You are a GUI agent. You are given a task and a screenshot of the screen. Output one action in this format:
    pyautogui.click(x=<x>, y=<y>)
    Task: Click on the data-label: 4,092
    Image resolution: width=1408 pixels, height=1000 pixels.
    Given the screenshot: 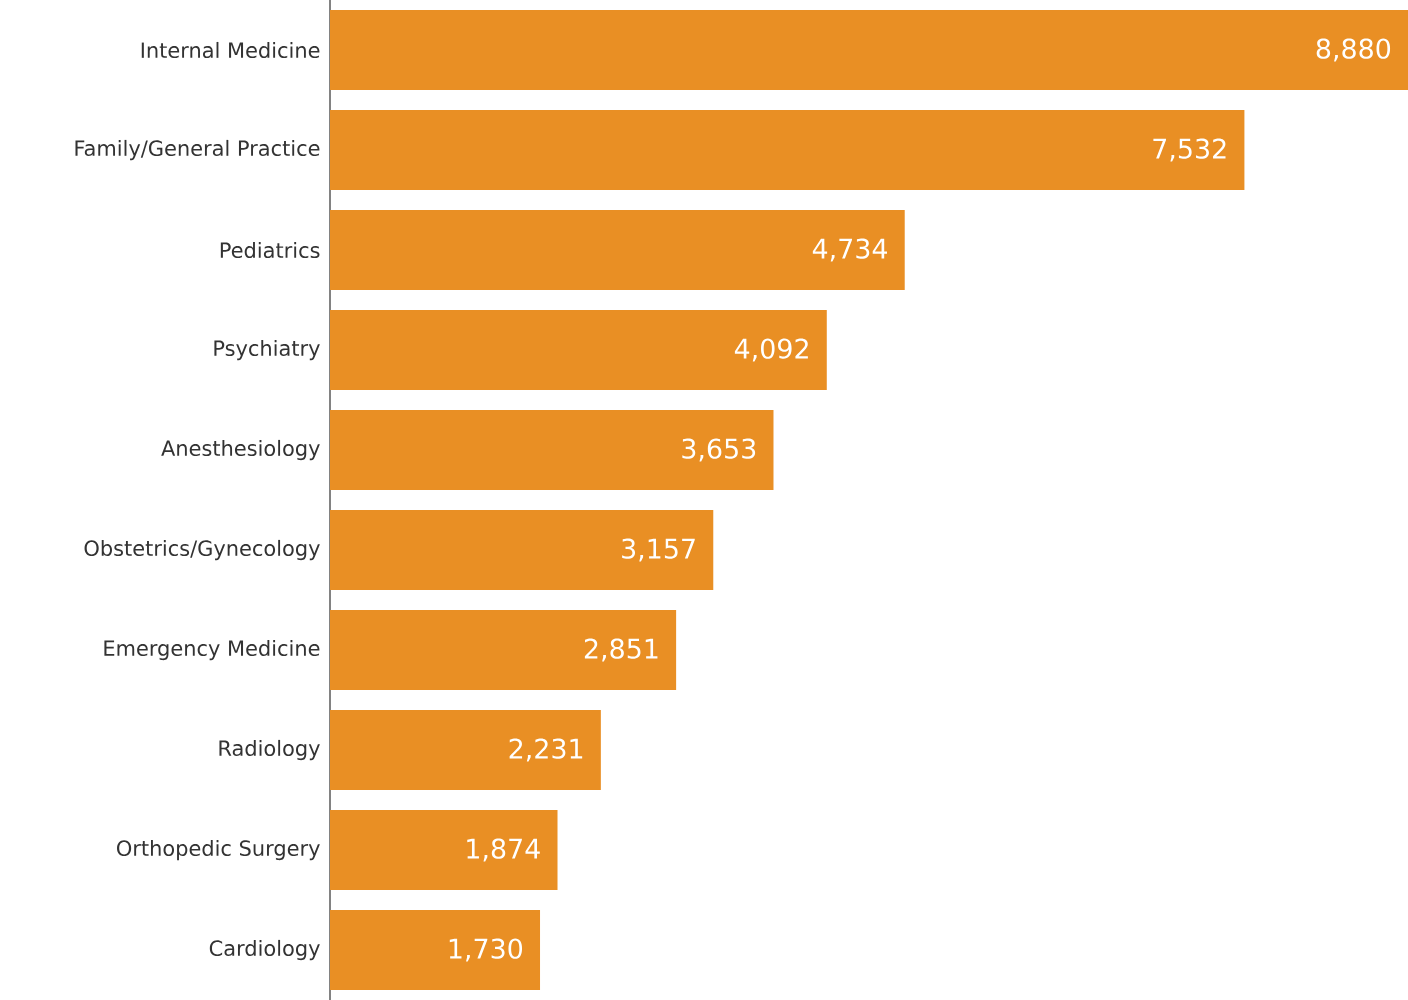 What is the action you would take?
    pyautogui.click(x=771, y=350)
    